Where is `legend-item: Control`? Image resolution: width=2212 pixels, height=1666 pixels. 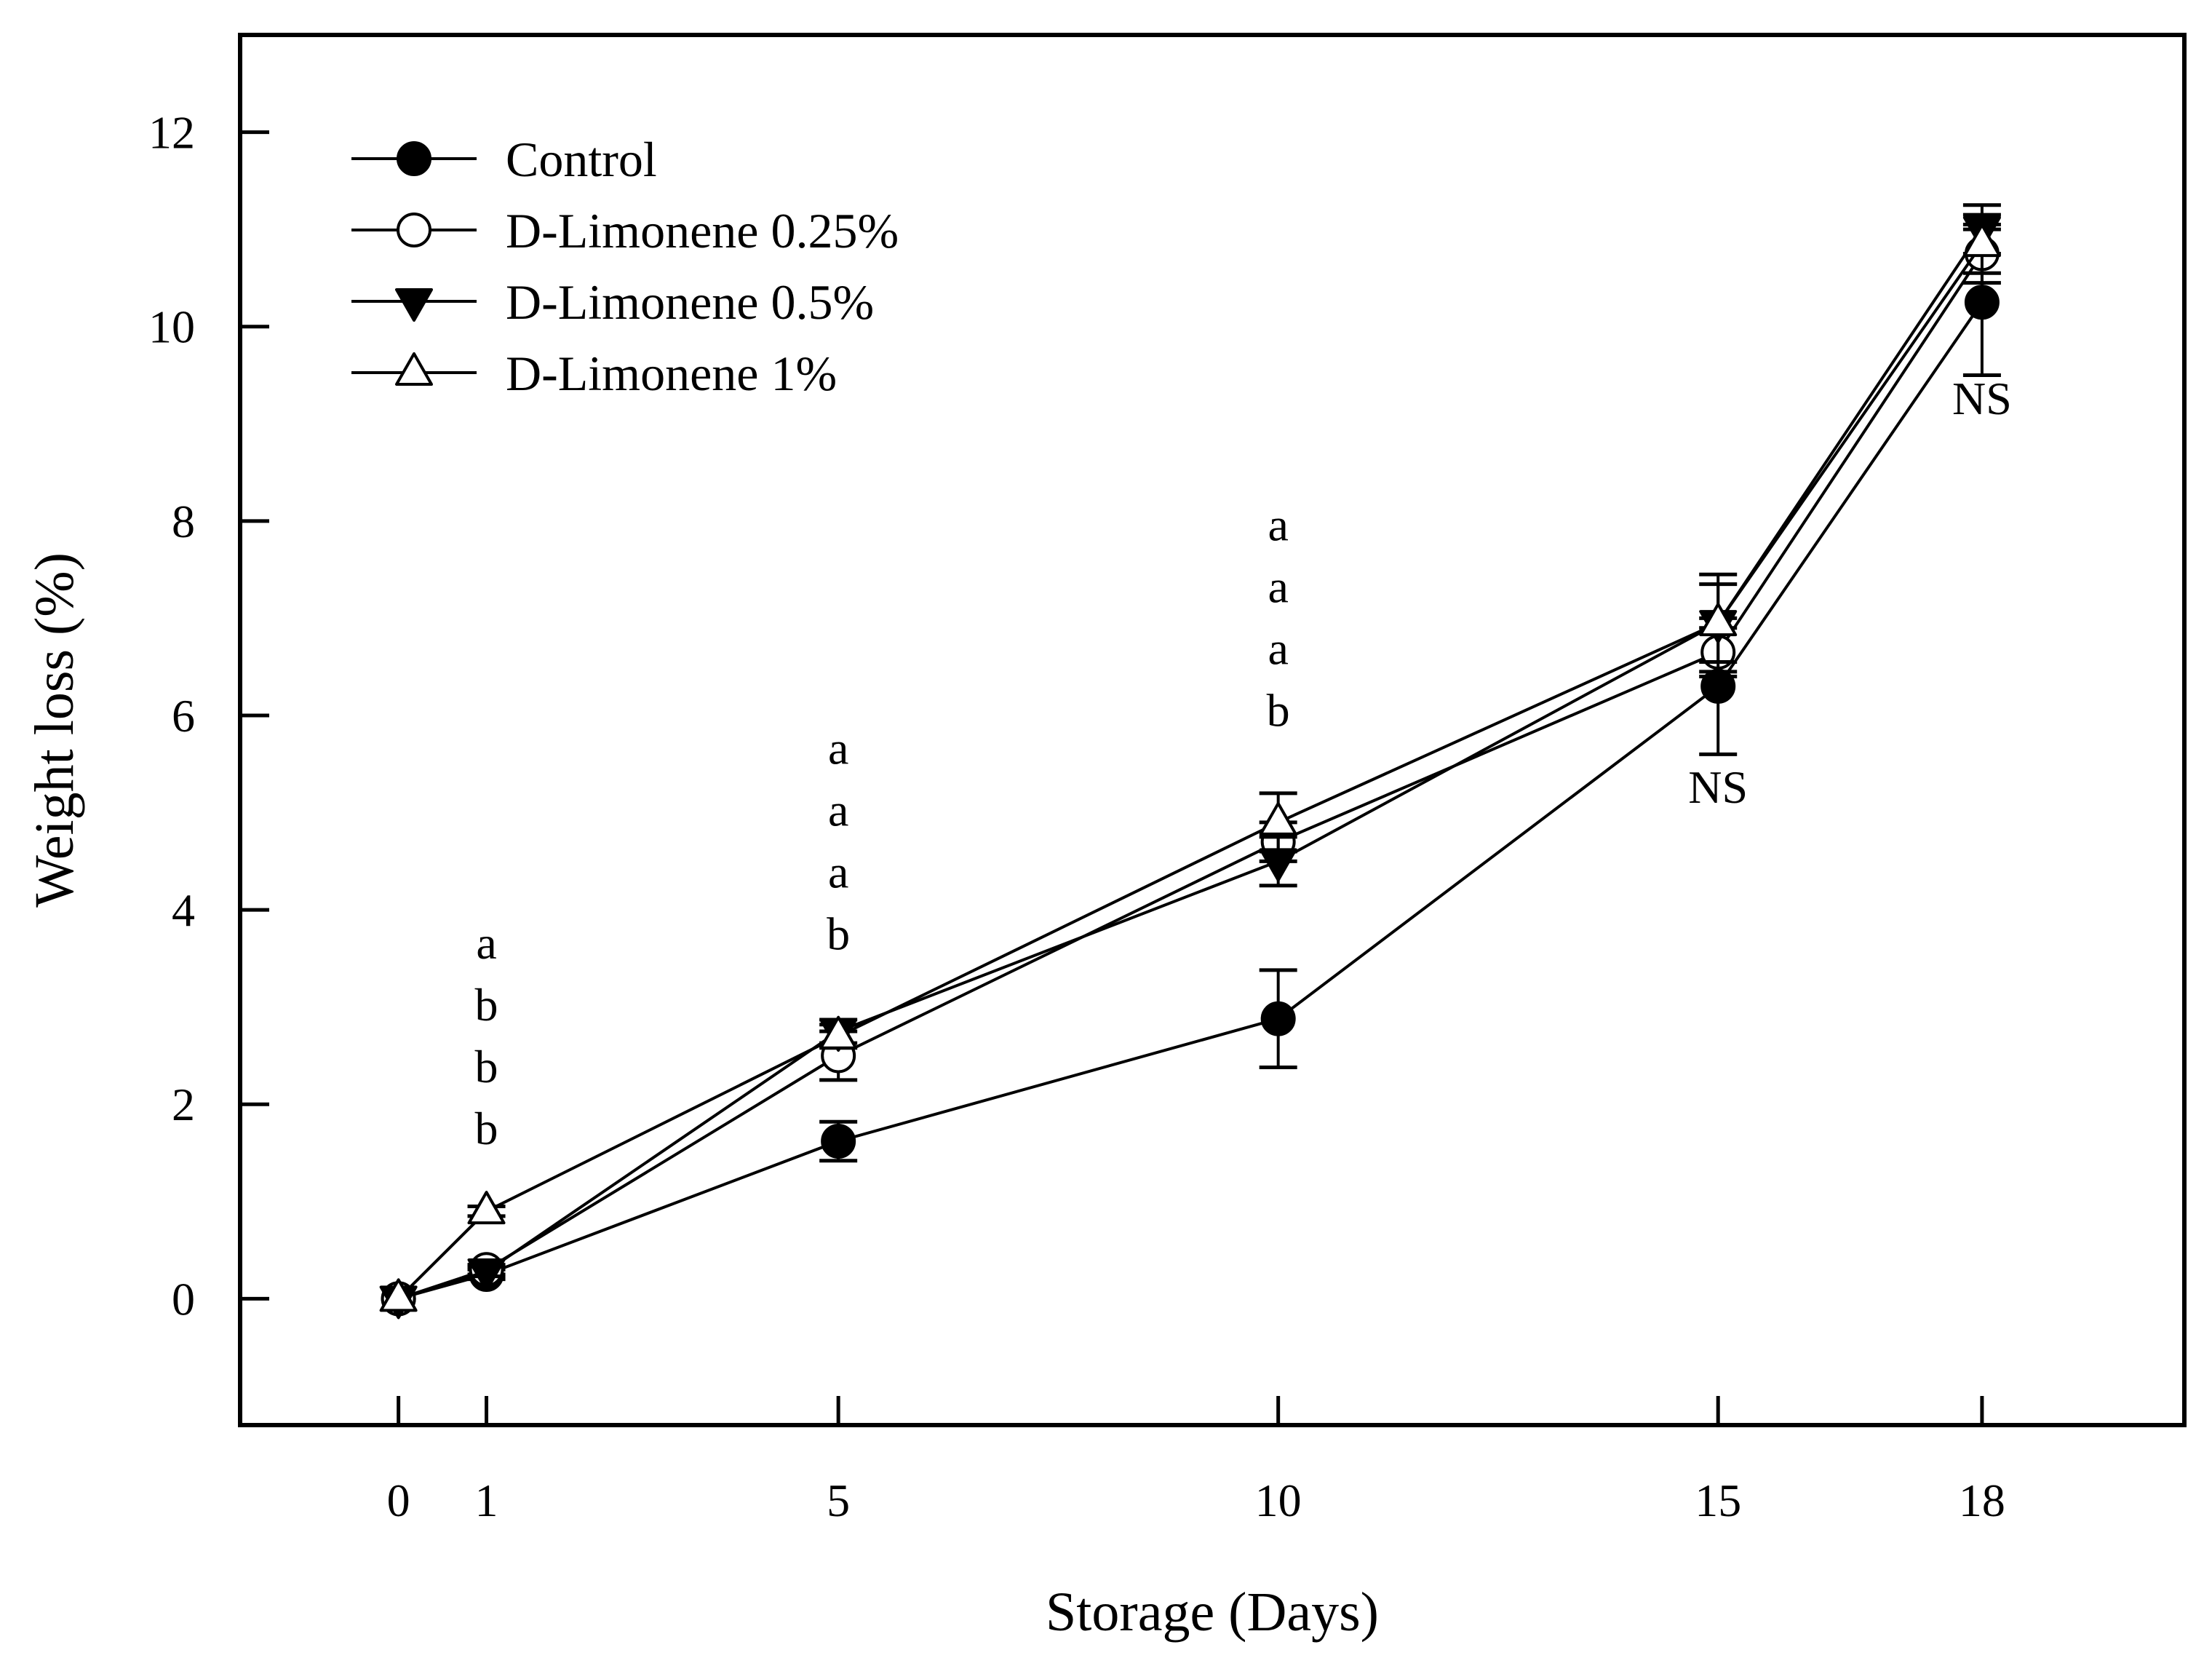 legend-item: Control is located at coordinates (504, 159).